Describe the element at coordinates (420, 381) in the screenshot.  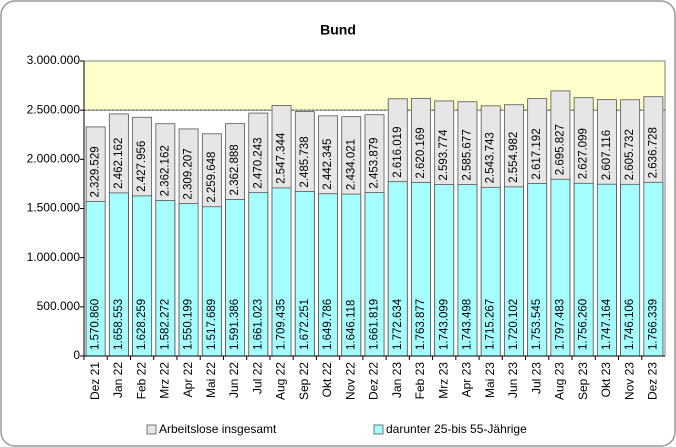
I see `x-tick-label: Feb 23` at that location.